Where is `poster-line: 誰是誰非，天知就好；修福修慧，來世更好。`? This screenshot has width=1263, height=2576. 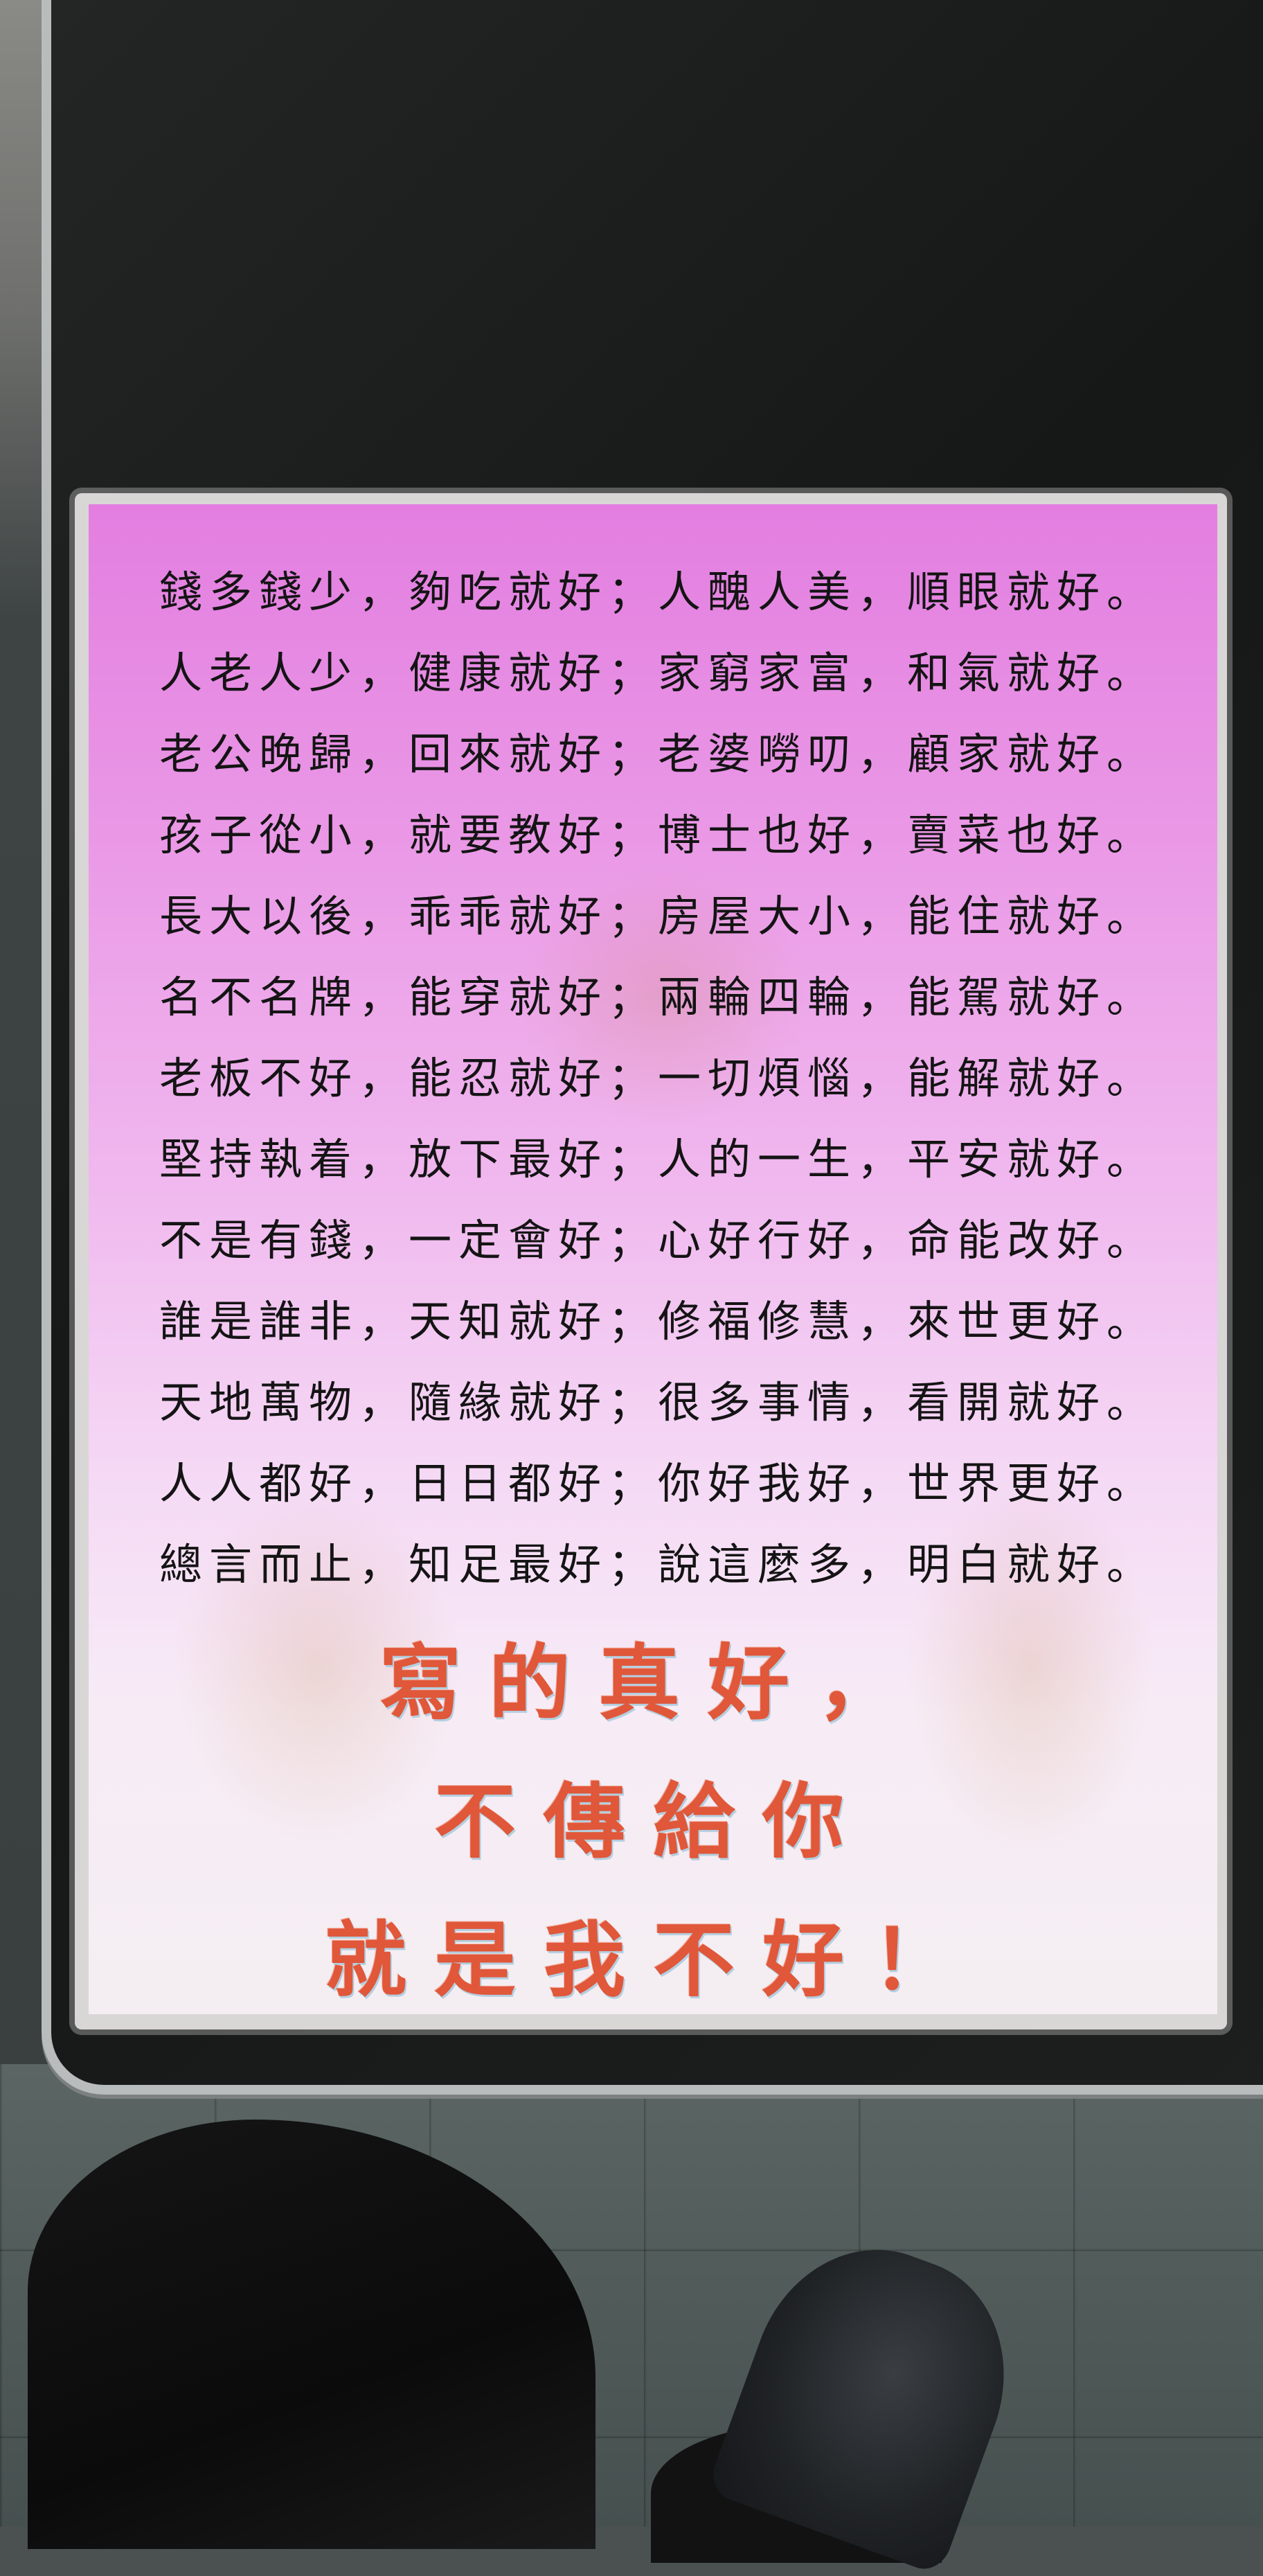
poster-line: 誰是誰非，天知就好；修福修慧，來世更好。 is located at coordinates (658, 1321).